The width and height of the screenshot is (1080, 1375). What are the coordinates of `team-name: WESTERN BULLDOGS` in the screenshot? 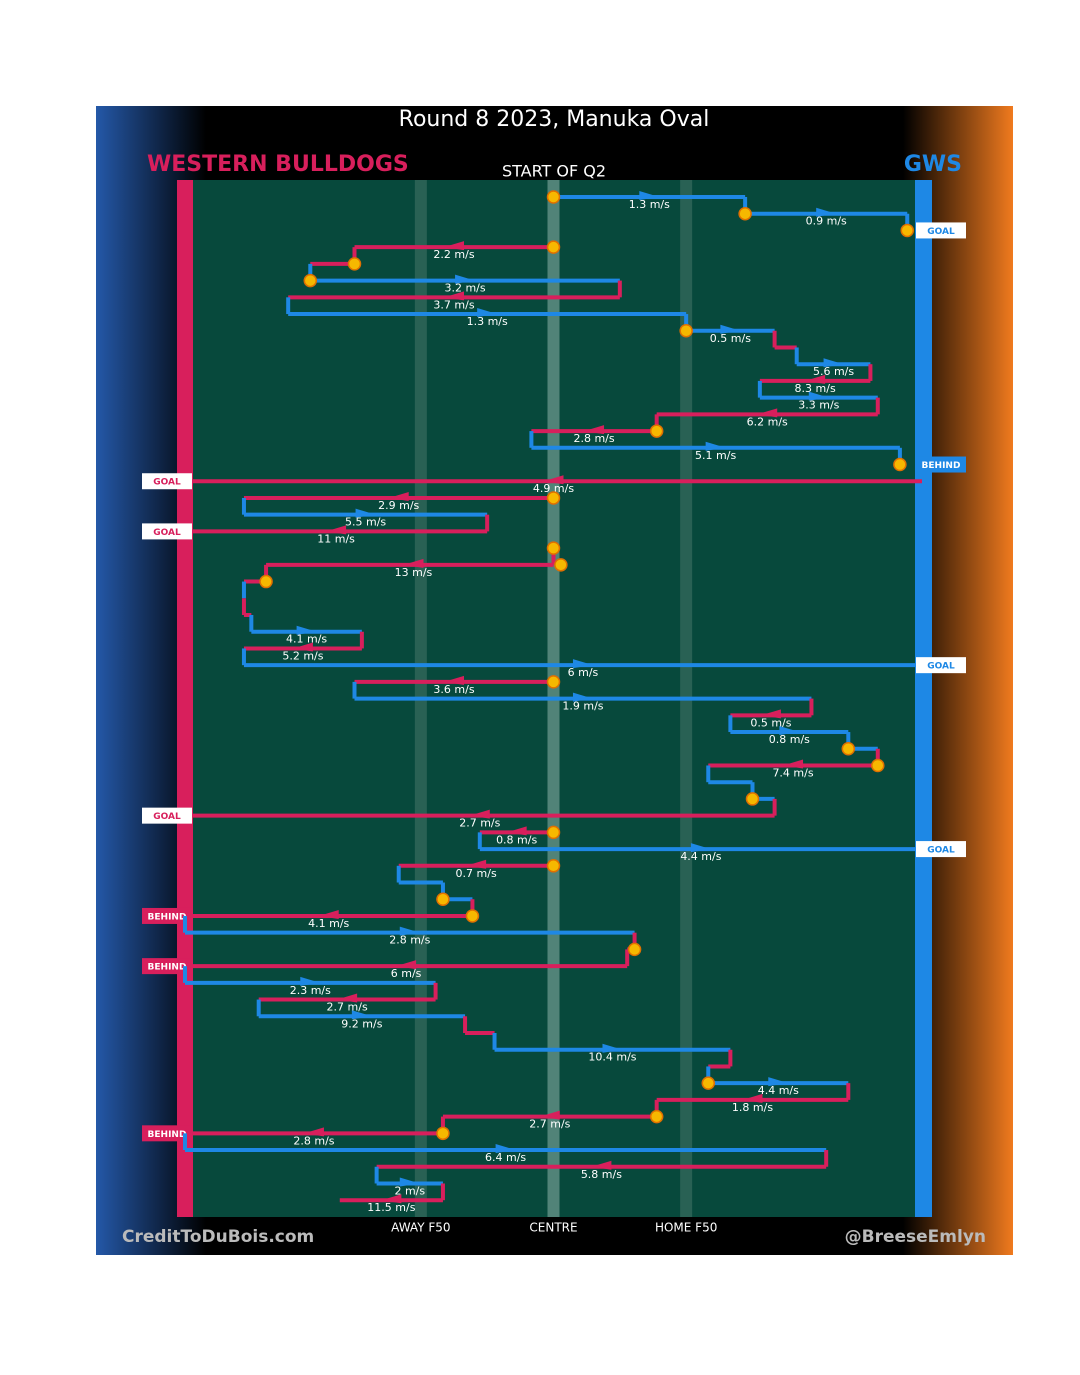 It's located at (278, 164).